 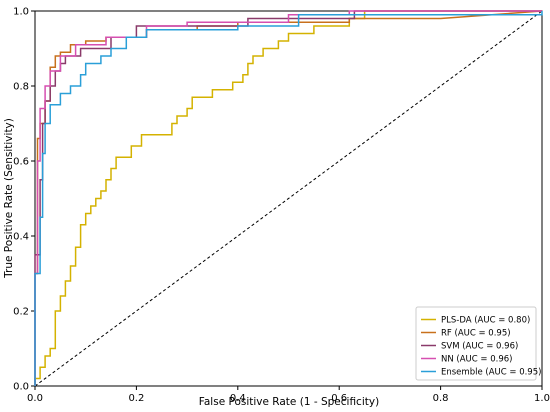 What do you see at coordinates (289, 402) in the screenshot?
I see `x-axis-label: False Positive Rate (1 - Specificity)` at bounding box center [289, 402].